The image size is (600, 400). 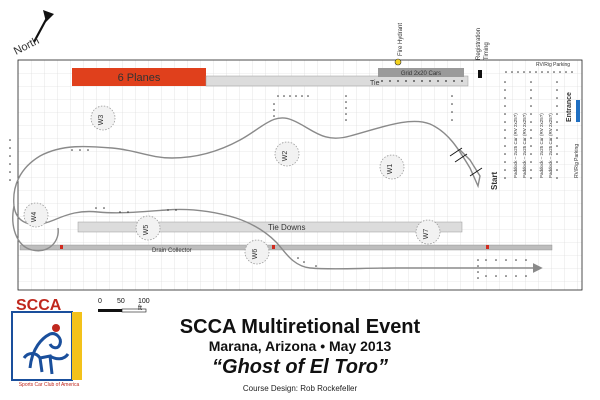 What do you see at coordinates (26, 46) in the screenshot?
I see `north-label: North` at bounding box center [26, 46].